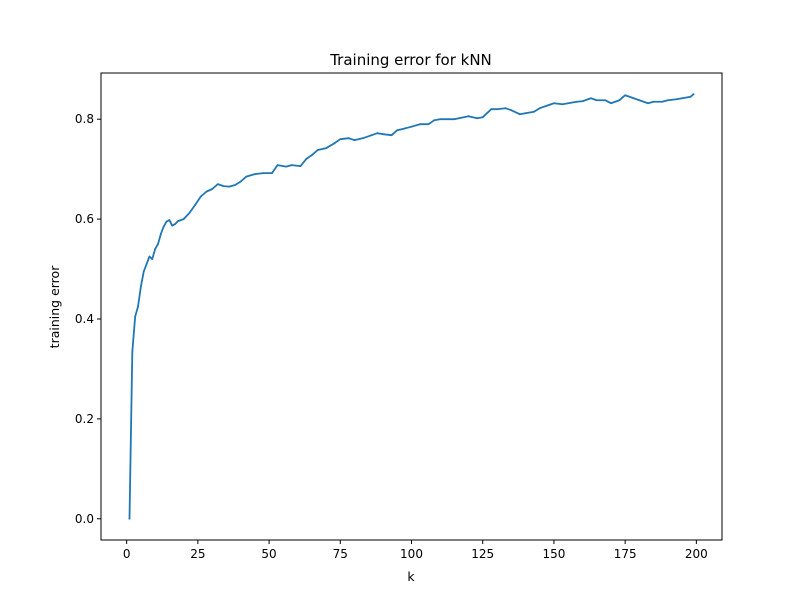 The image size is (802, 608). What do you see at coordinates (696, 554) in the screenshot?
I see `x-tick-label: 200` at bounding box center [696, 554].